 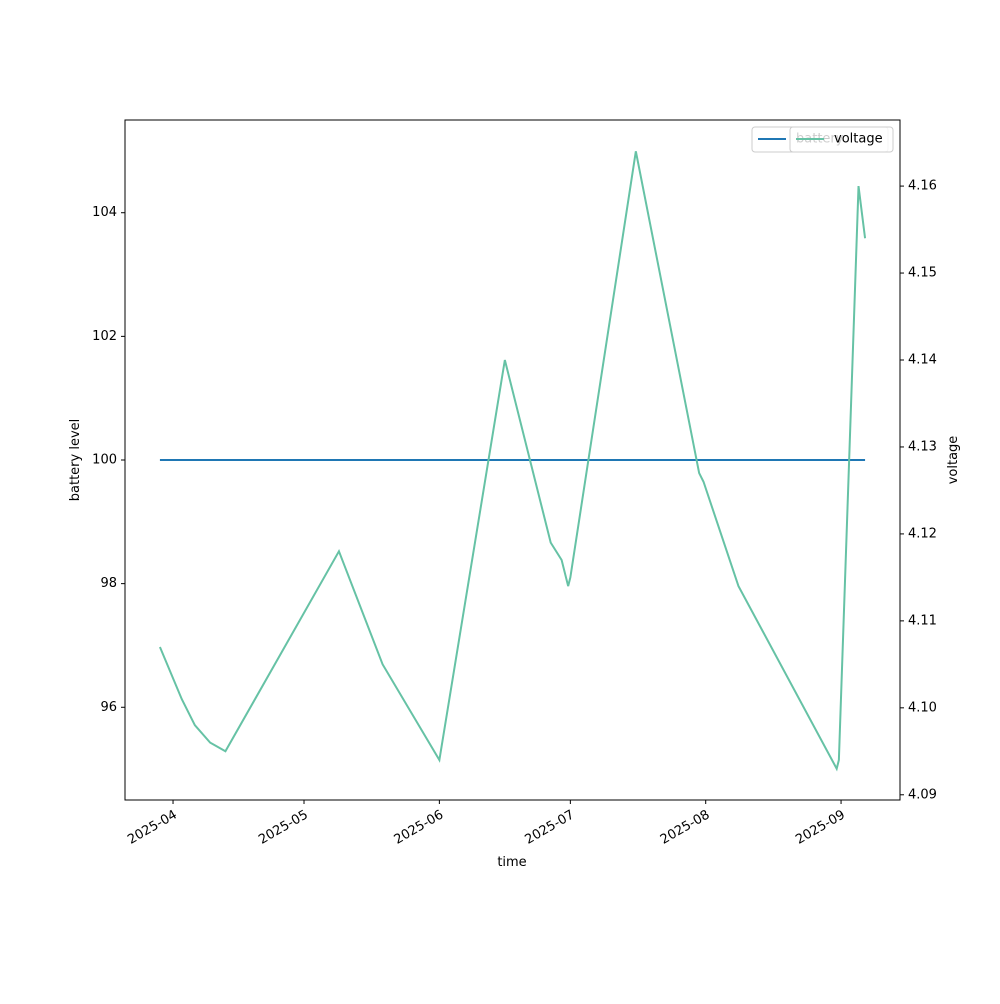 I want to click on legend: voltage, so click(x=841, y=139).